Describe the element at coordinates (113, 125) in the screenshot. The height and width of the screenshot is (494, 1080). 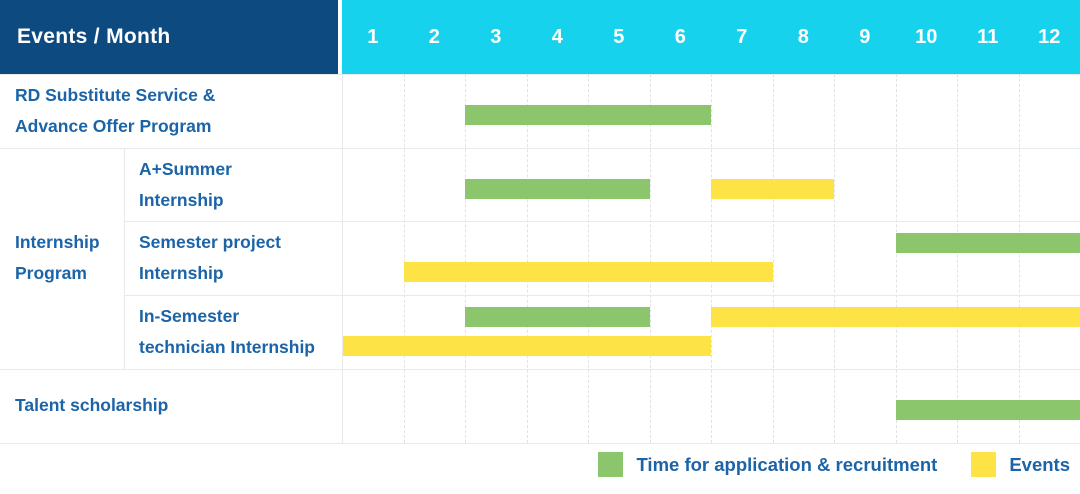
I see `row-label-line: Advance Offer Program` at that location.